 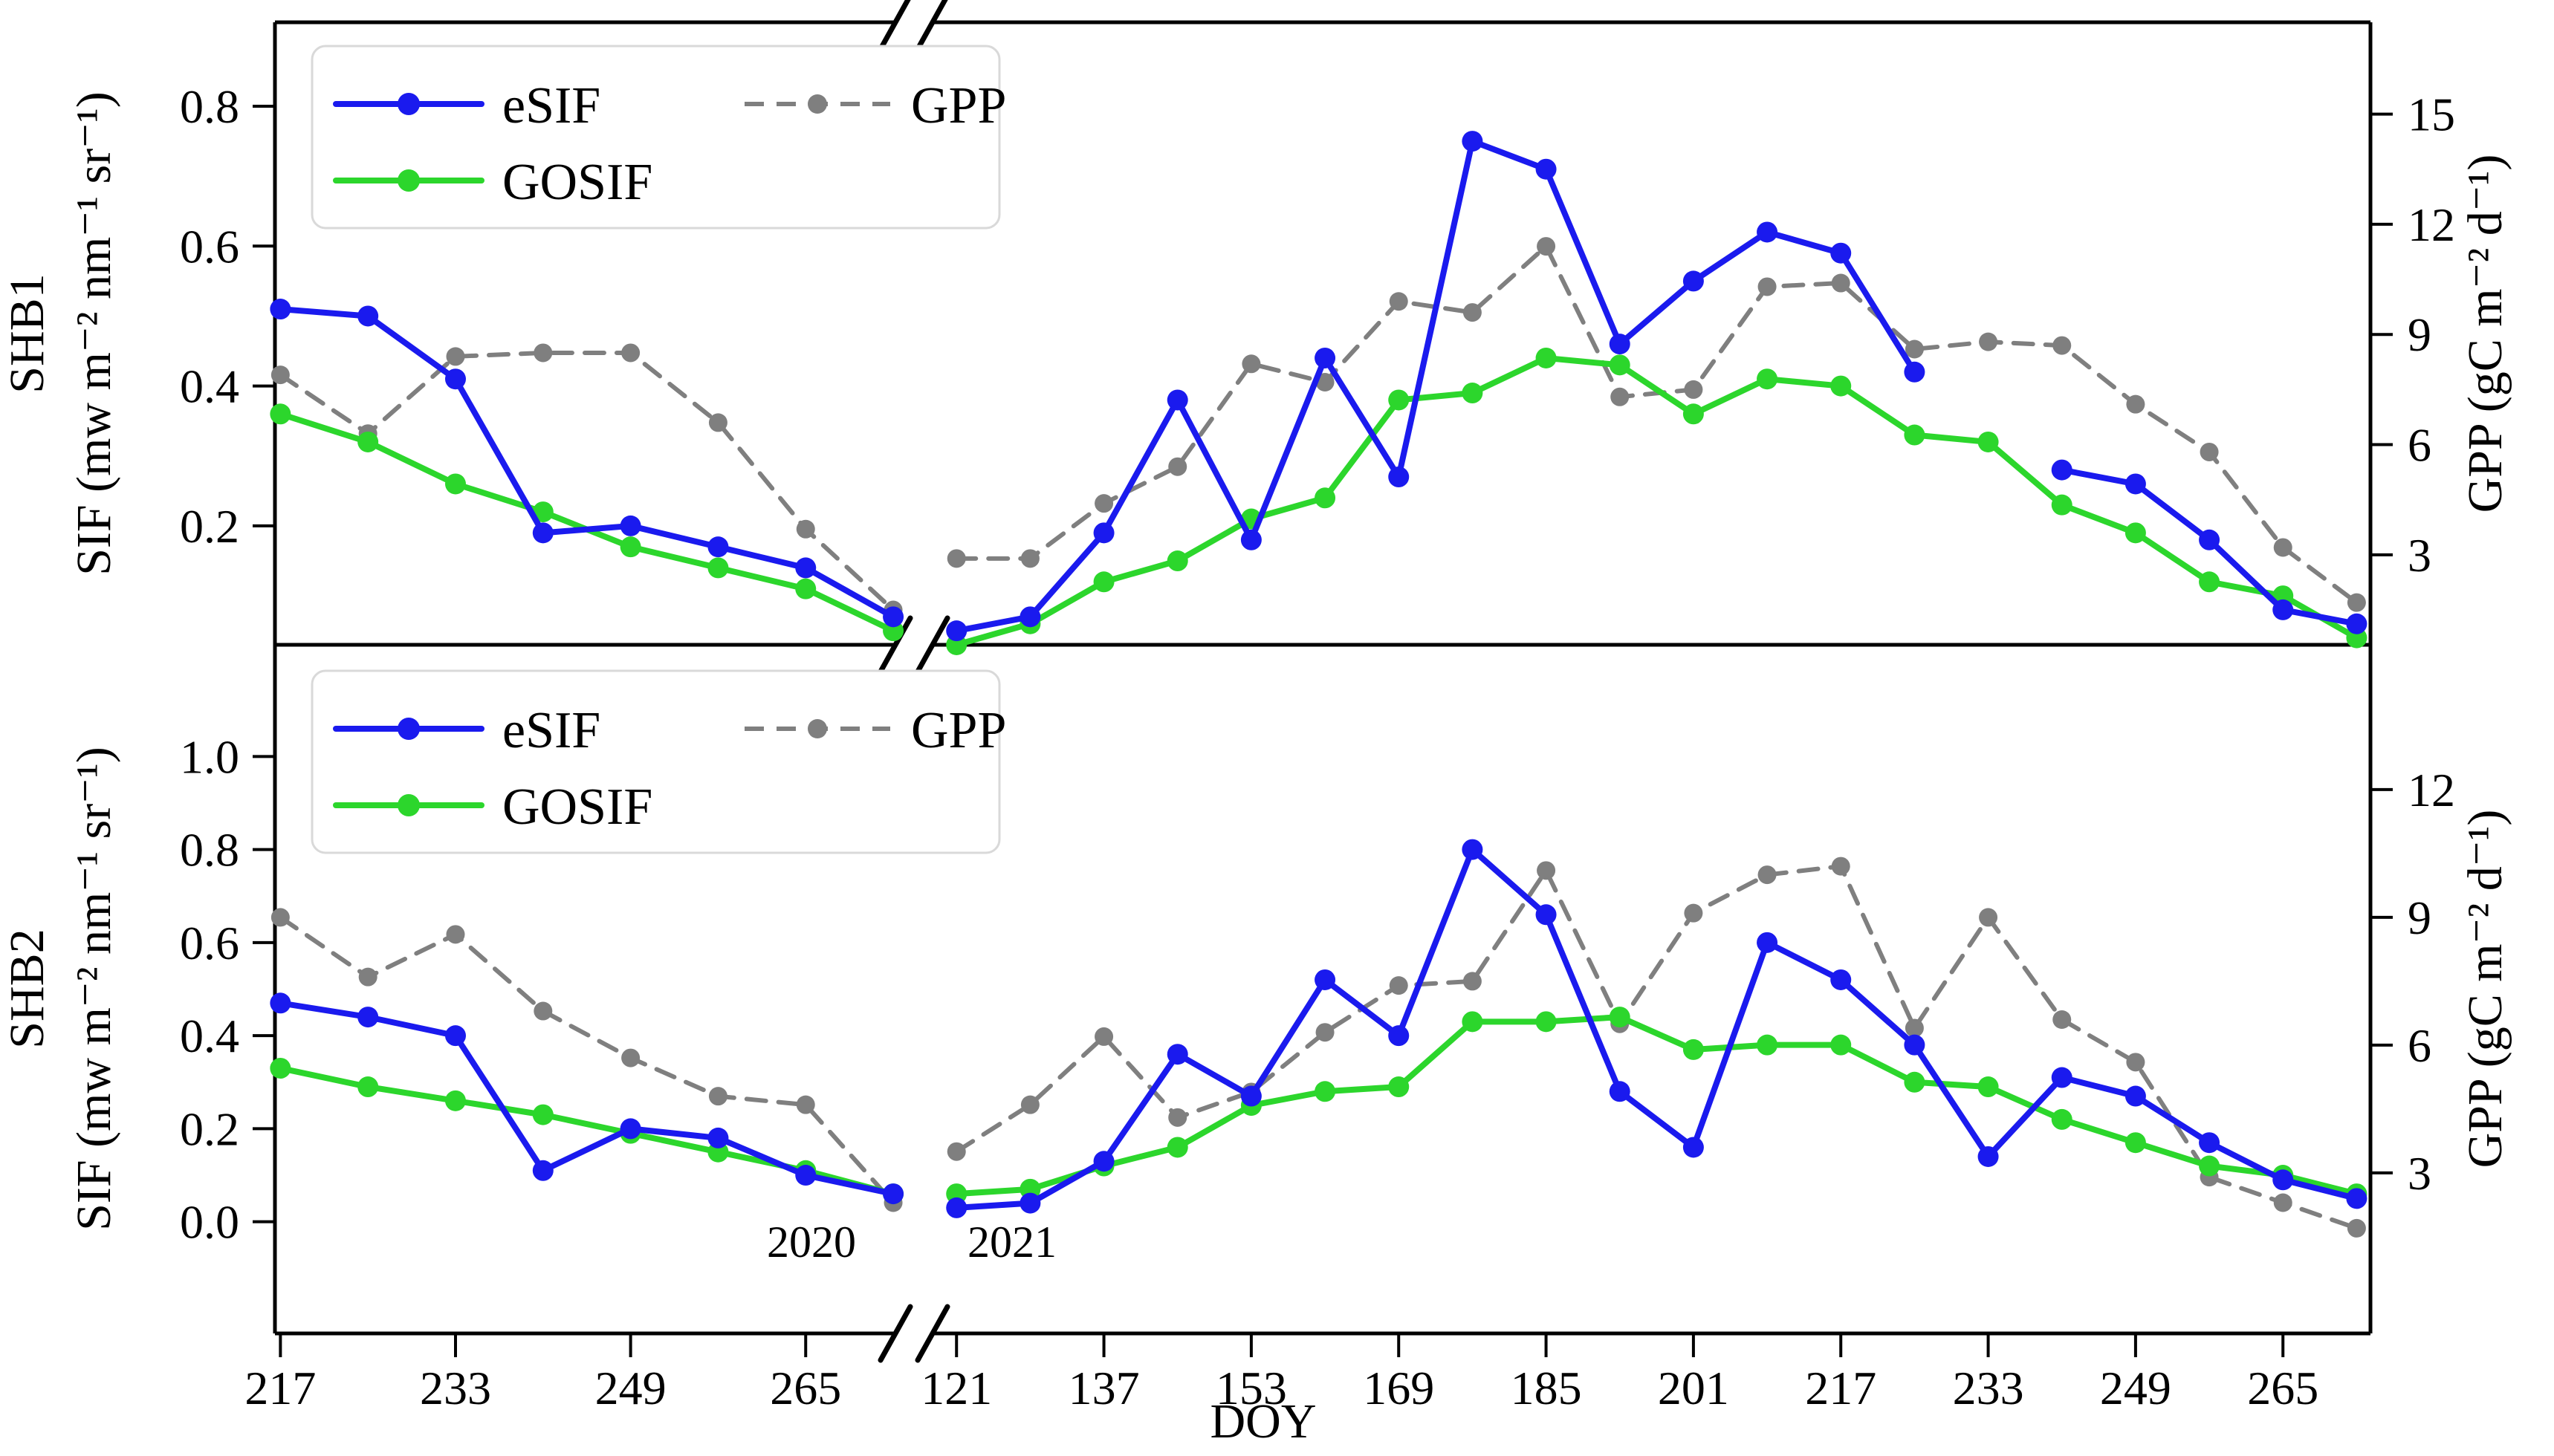 I want to click on x-axis-title: DOY, so click(x=1263, y=1421).